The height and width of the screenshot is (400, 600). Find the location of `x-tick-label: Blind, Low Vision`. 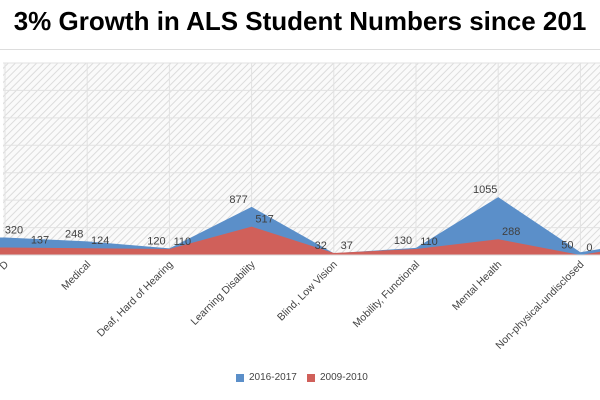

x-tick-label: Blind, Low Vision is located at coordinates (307, 291).